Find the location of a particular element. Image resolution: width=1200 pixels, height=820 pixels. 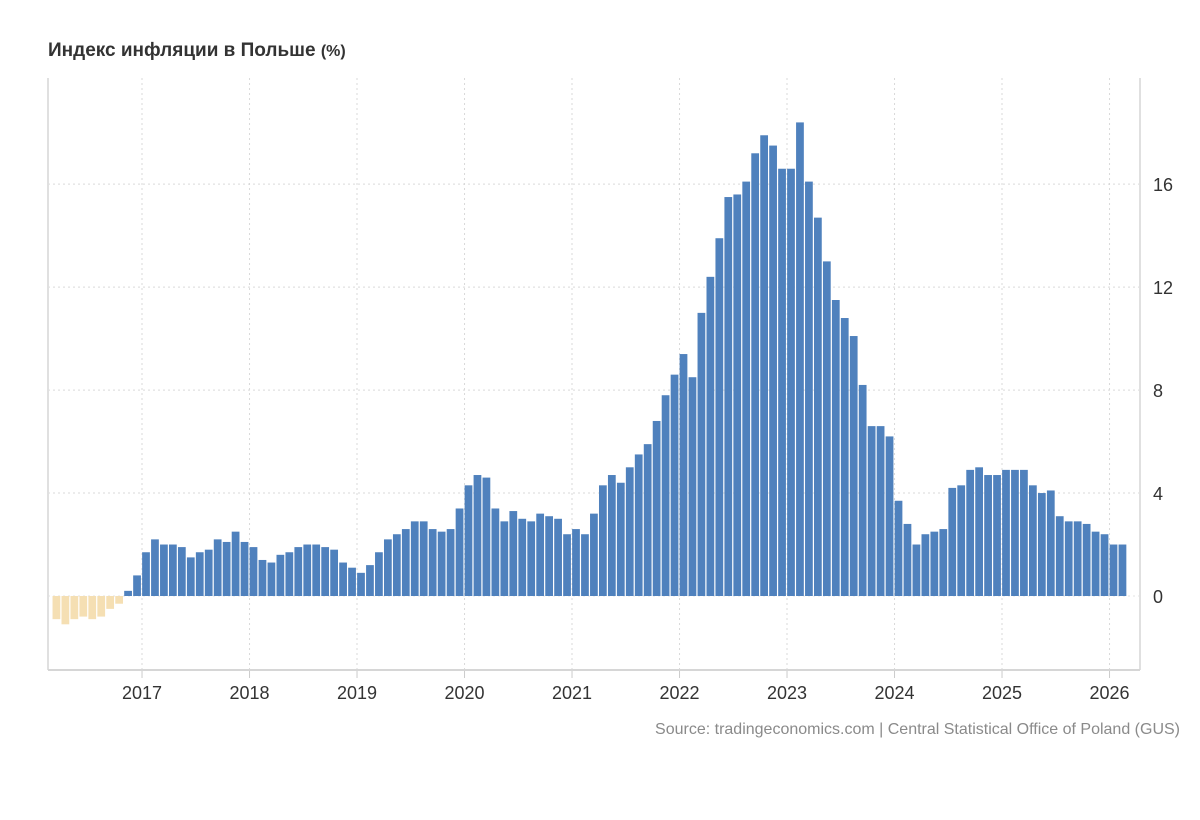

y-tick-label: 16 is located at coordinates (1163, 185).